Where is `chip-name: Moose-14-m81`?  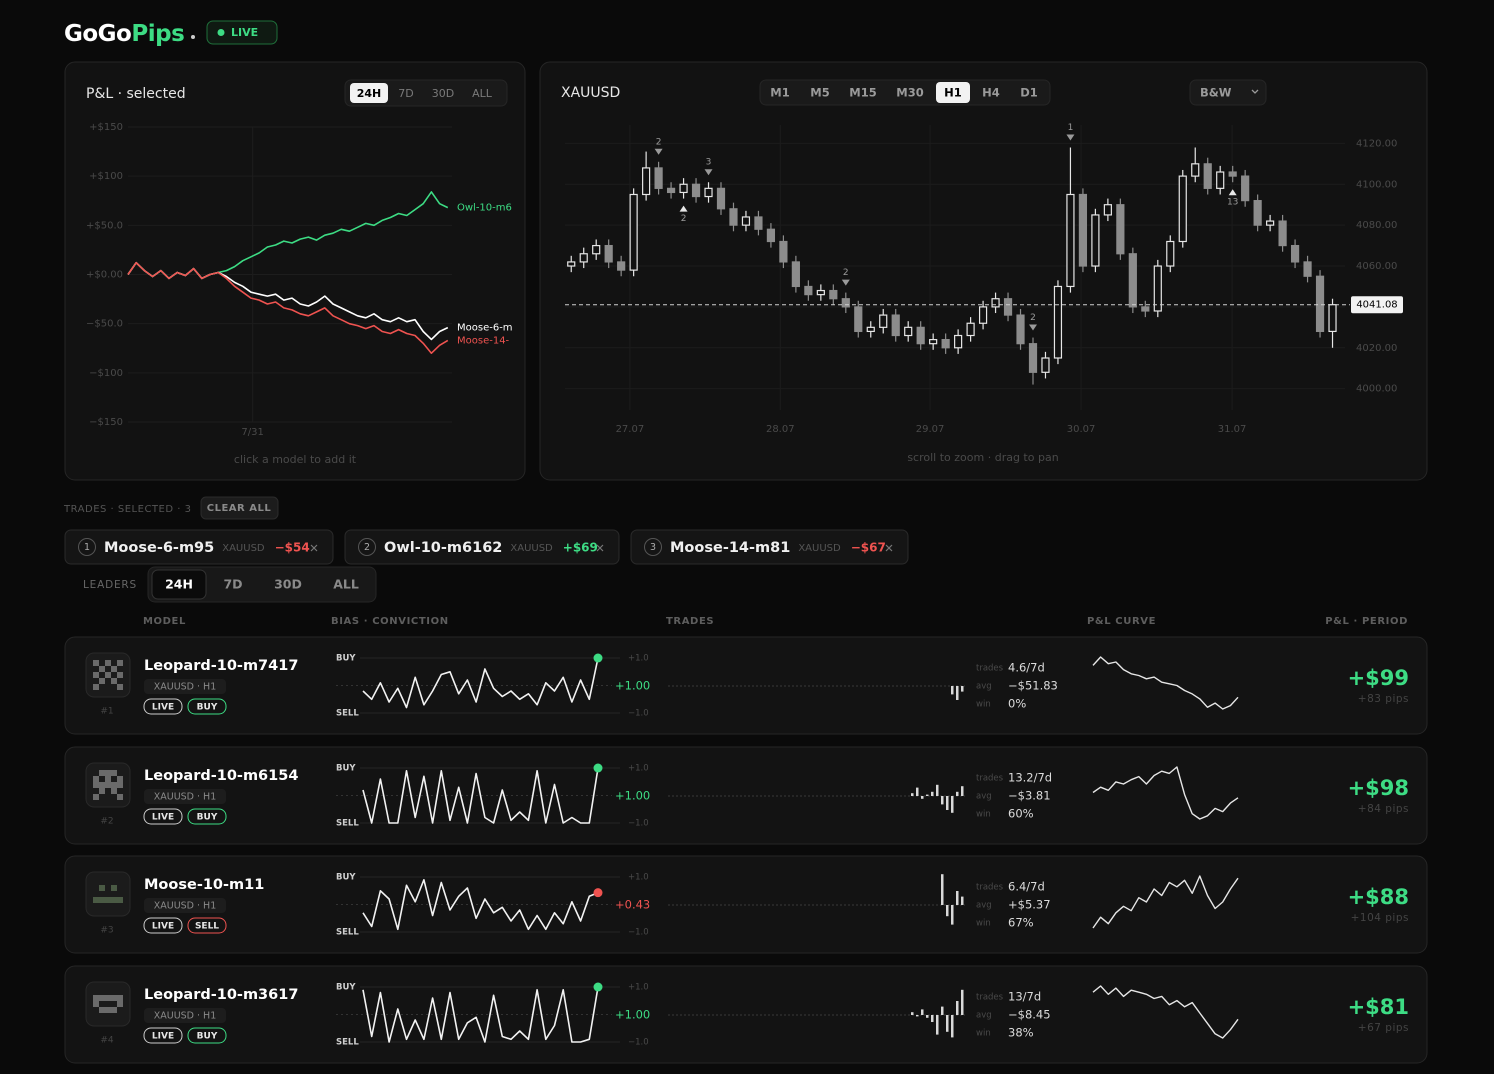 chip-name: Moose-14-m81 is located at coordinates (730, 548).